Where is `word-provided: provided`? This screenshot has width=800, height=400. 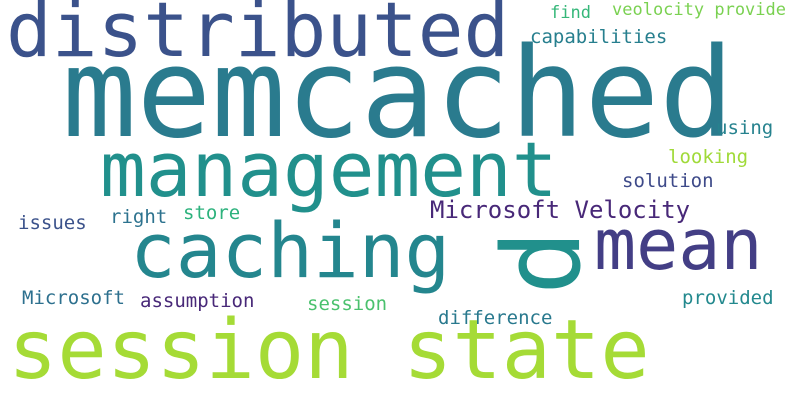 word-provided: provided is located at coordinates (728, 298).